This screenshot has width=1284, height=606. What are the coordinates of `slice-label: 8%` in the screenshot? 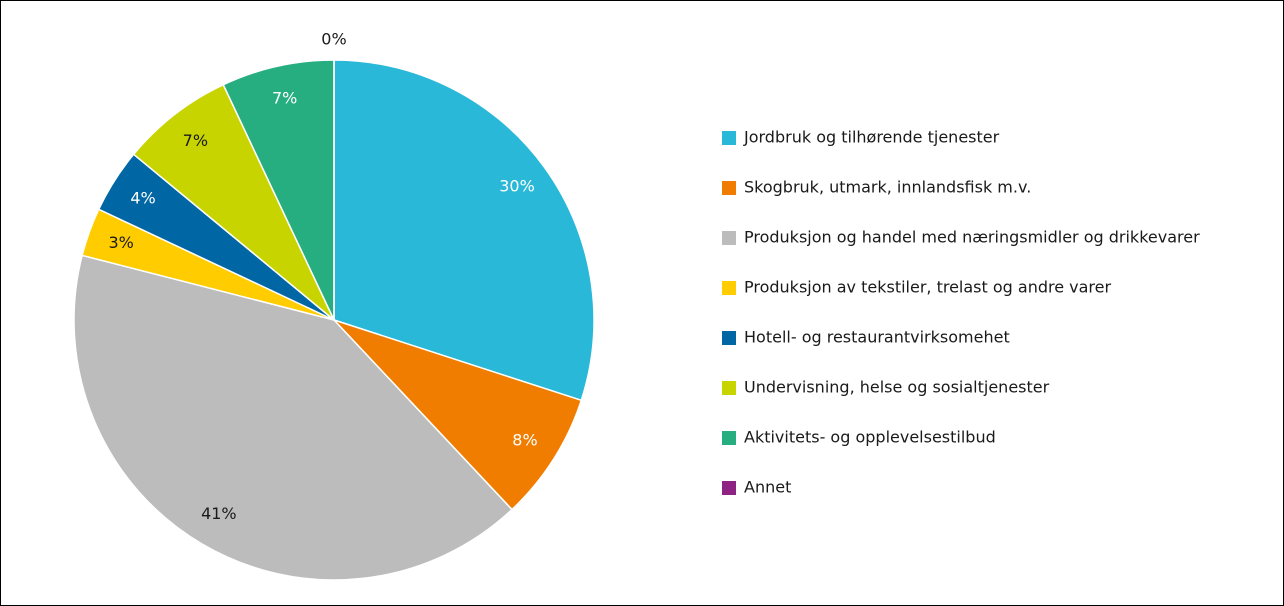 It's located at (524, 440).